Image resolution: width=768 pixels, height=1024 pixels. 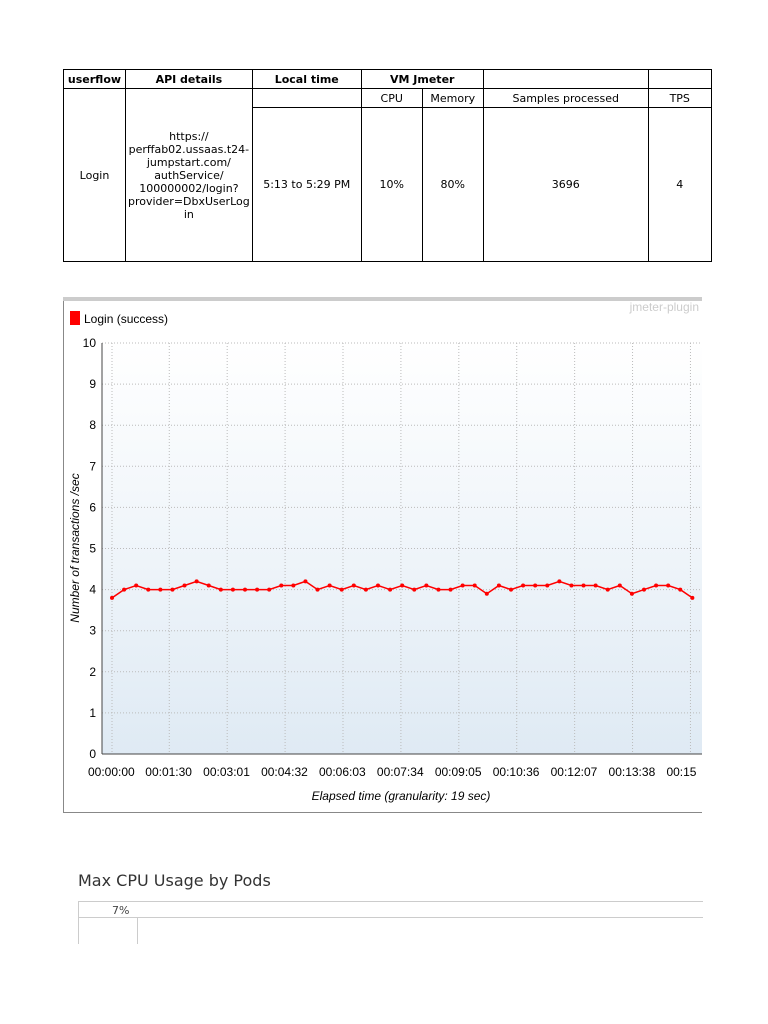 I want to click on x-tick-label: 00:09:05, so click(x=458, y=772).